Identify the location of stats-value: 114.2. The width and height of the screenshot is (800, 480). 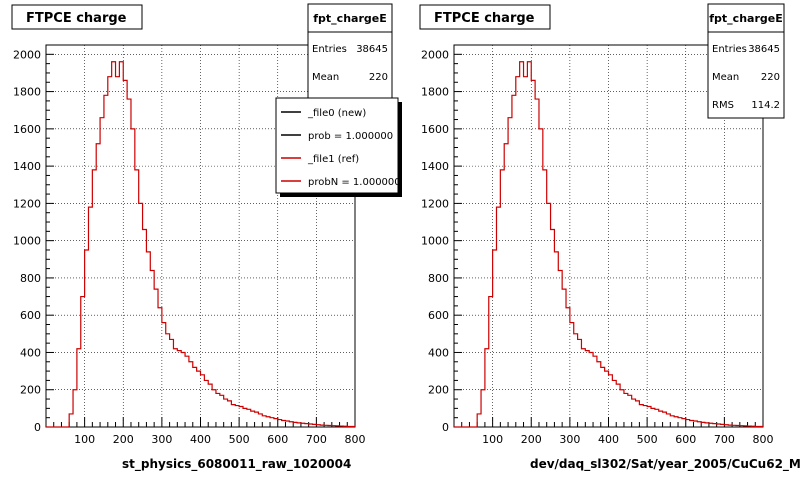
(765, 105).